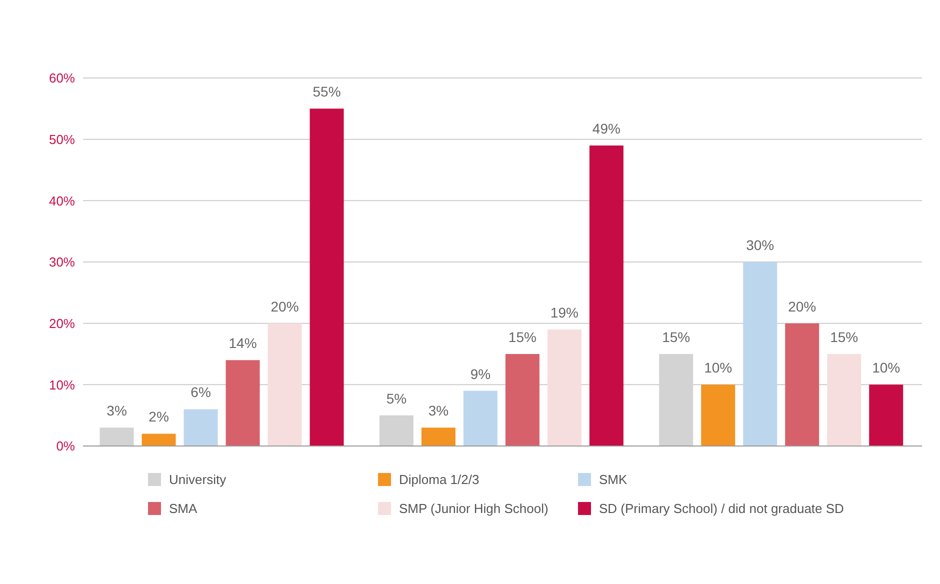  I want to click on y-tick-label: 60%, so click(62, 78).